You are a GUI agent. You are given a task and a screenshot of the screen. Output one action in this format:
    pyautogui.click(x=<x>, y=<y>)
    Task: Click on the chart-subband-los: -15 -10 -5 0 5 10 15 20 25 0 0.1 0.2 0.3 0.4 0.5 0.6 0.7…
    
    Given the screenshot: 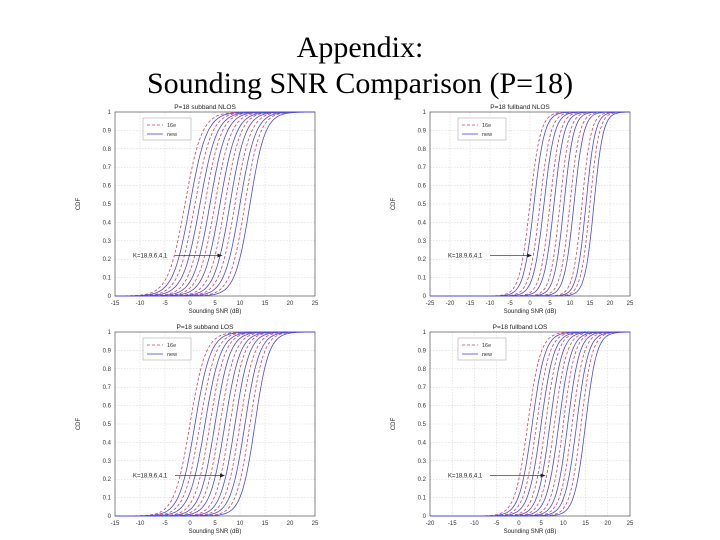 What is the action you would take?
    pyautogui.click(x=197, y=429)
    